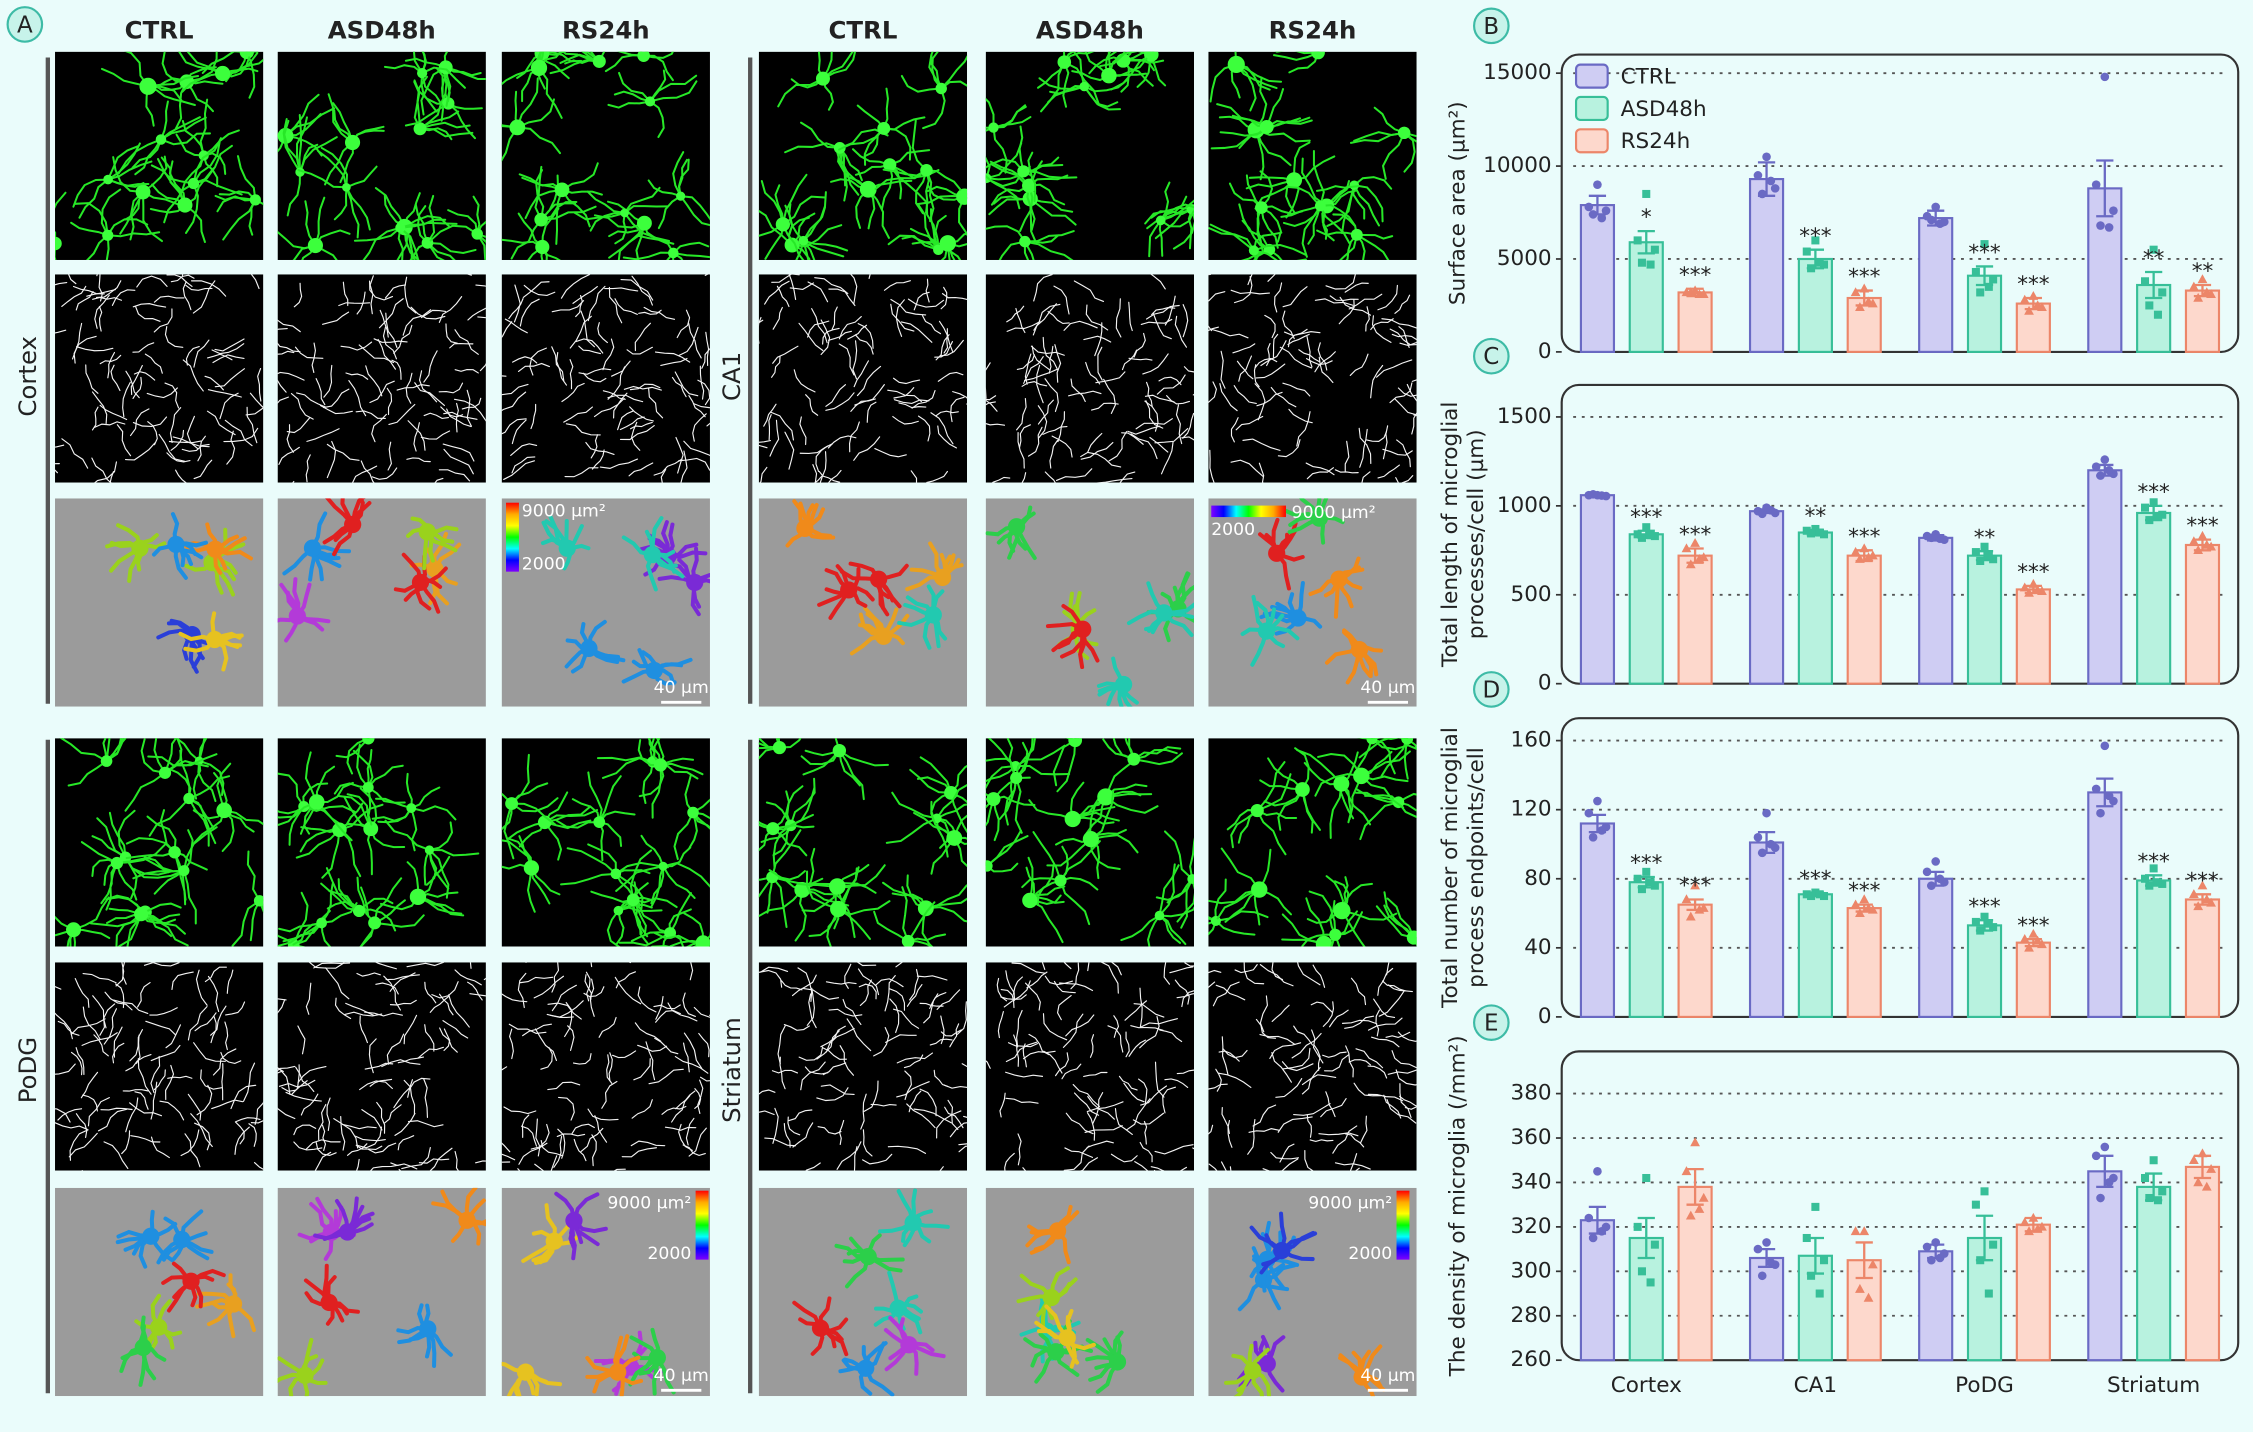 The image size is (2253, 1432). What do you see at coordinates (1531, 1137) in the screenshot?
I see `y-tick-label: 360` at bounding box center [1531, 1137].